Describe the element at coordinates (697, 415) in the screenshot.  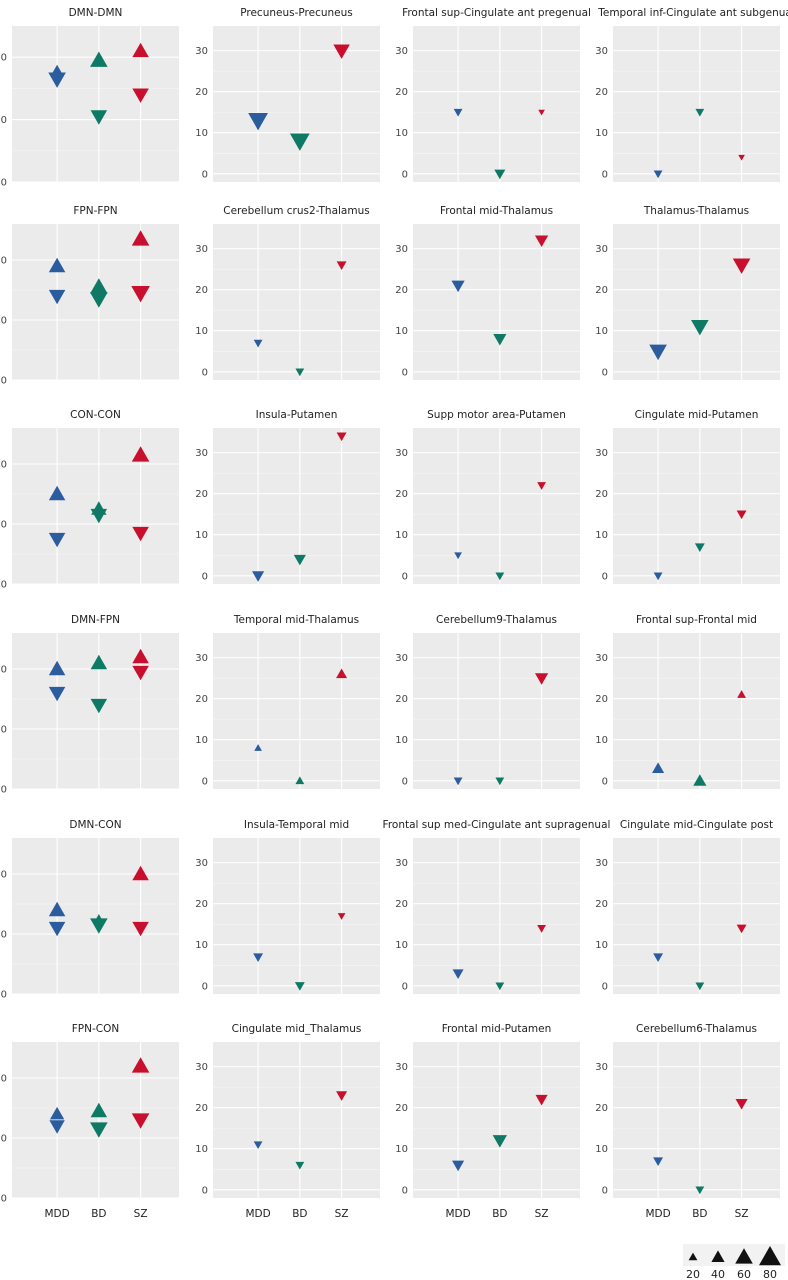
I see `facet-title: Cingulate mid-Putamen` at that location.